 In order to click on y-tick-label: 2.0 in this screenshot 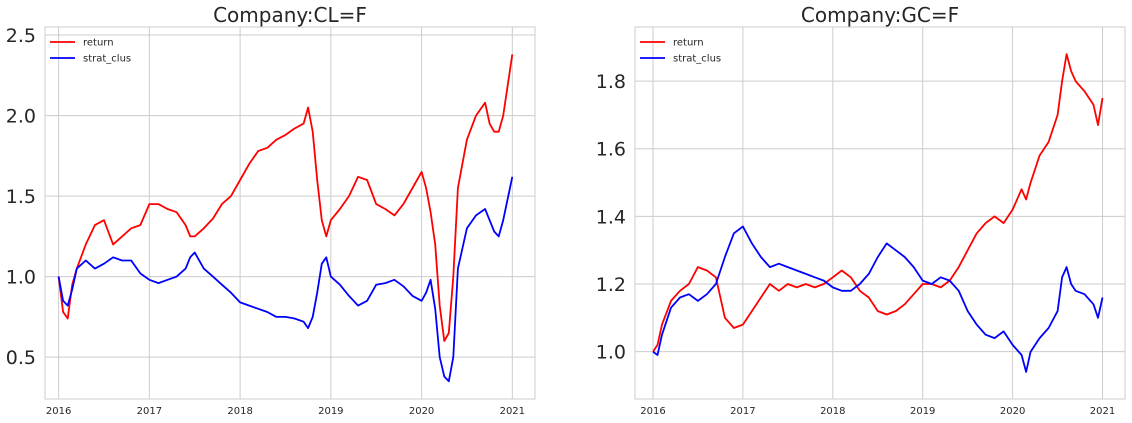, I will do `click(21, 117)`.